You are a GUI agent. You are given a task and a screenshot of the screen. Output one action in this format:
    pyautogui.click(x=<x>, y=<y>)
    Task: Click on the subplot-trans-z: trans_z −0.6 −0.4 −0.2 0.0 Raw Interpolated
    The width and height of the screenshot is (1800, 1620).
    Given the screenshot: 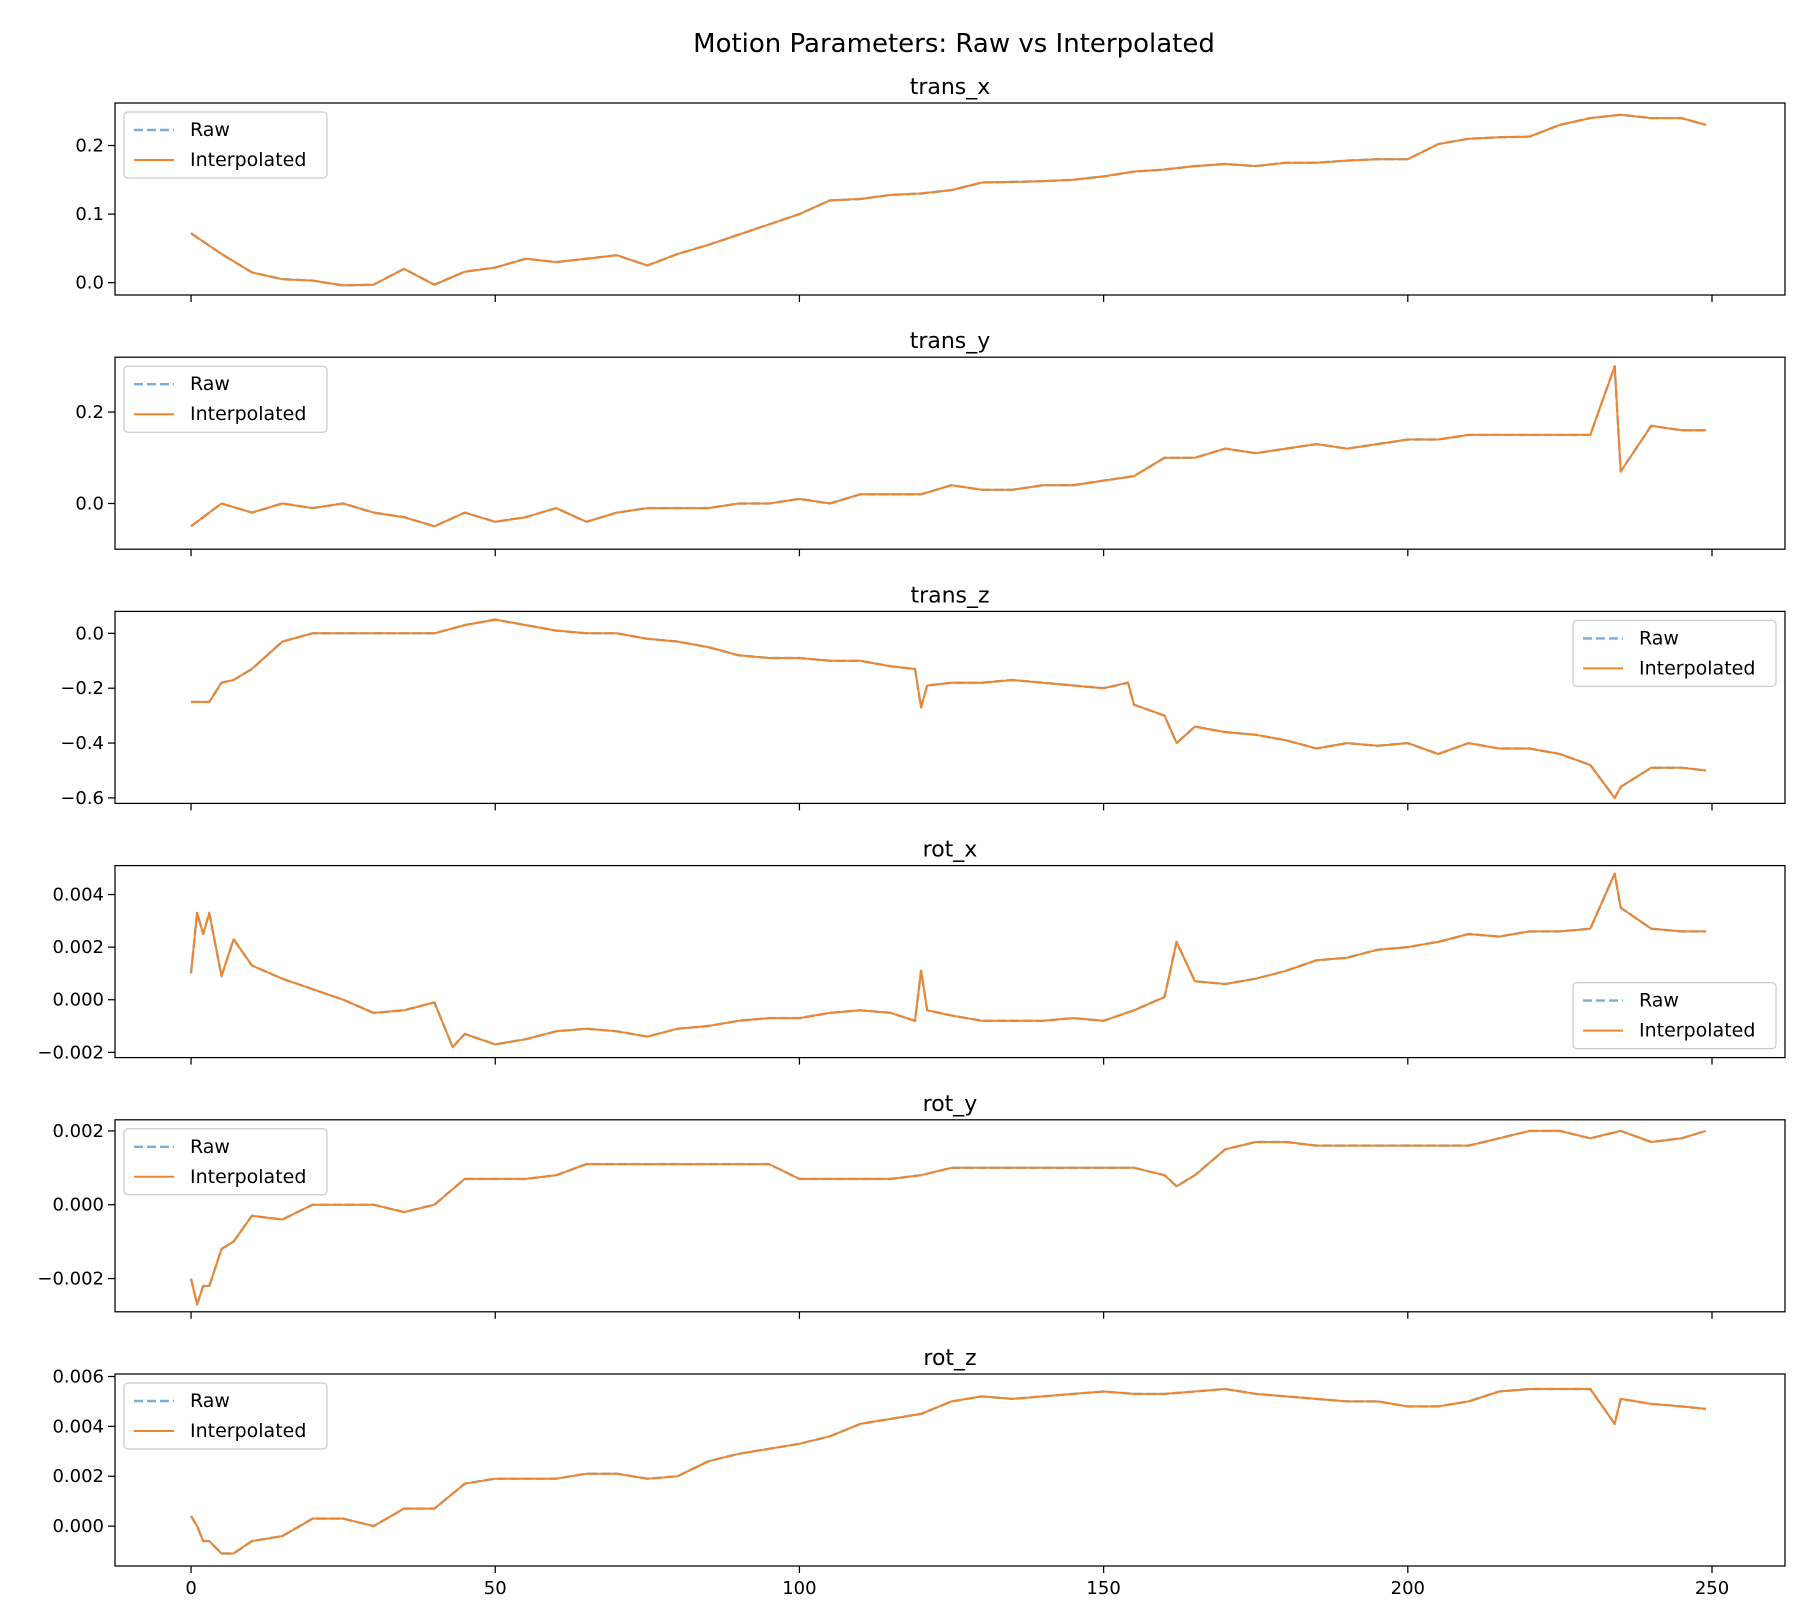 What is the action you would take?
    pyautogui.click(x=923, y=697)
    